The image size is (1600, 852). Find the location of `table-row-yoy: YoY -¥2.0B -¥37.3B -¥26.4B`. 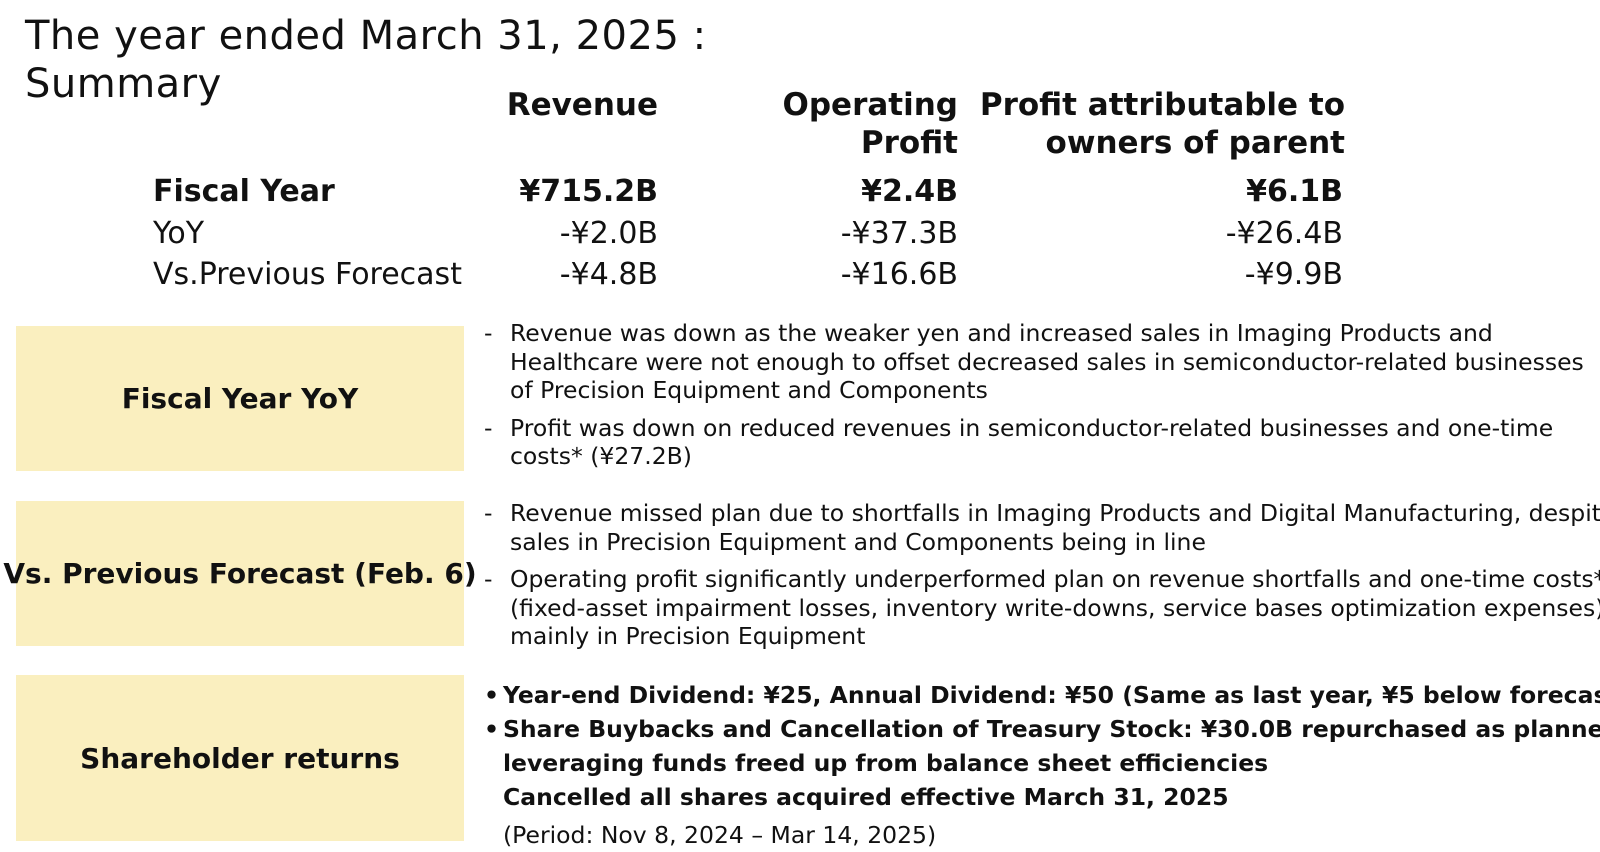

table-row-yoy: YoY -¥2.0B -¥37.3B -¥26.4B is located at coordinates (800, 234).